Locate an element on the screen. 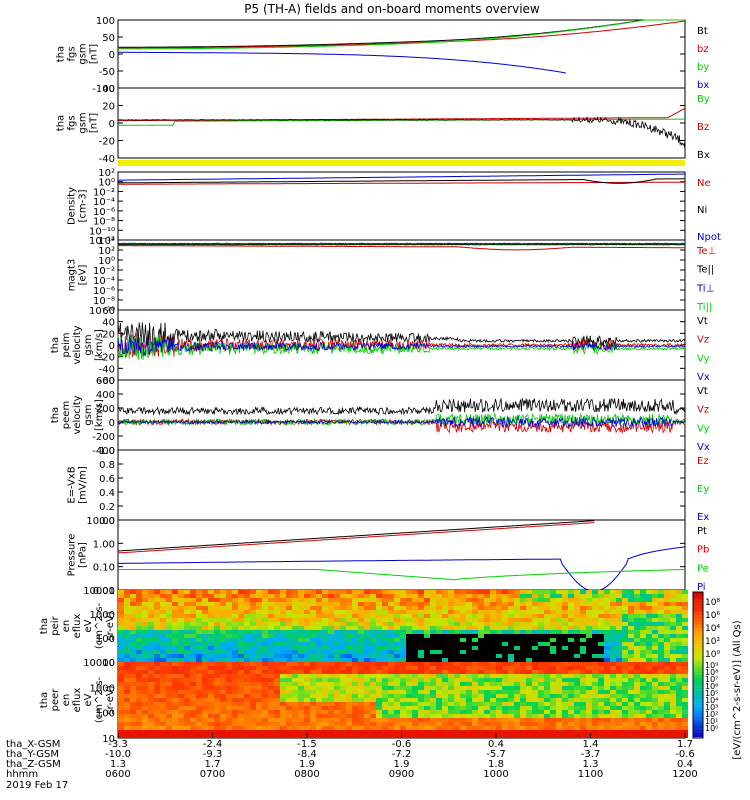  ytick-label: 10⁻⁴ is located at coordinates (104, 202).